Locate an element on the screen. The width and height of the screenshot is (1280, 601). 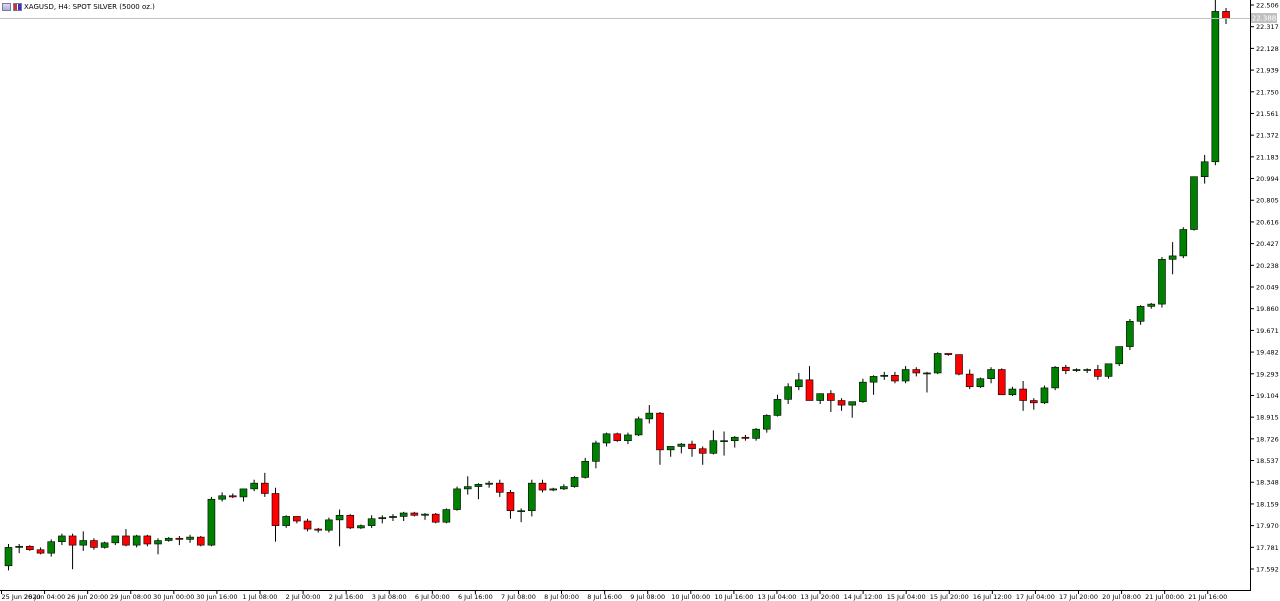
current-price-tag: 22.388 is located at coordinates (1264, 18).